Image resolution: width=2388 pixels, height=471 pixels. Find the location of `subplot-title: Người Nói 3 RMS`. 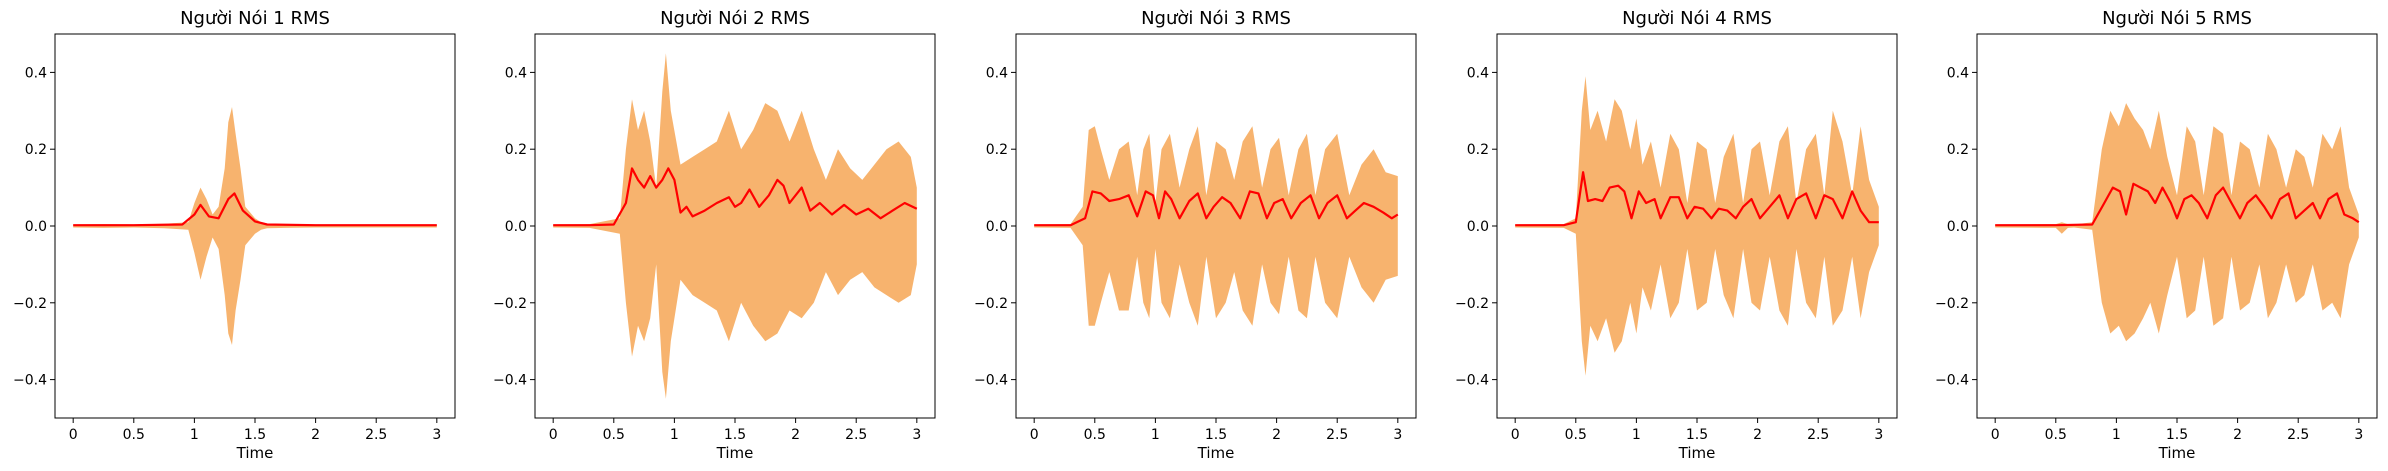

subplot-title: Người Nói 3 RMS is located at coordinates (1216, 18).